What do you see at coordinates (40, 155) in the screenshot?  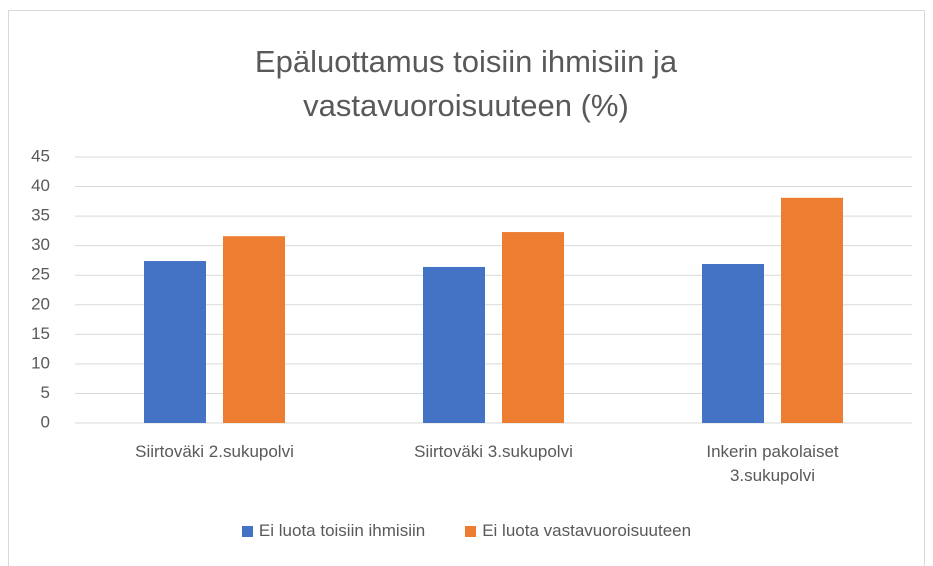 I see `y-tick-label: 45` at bounding box center [40, 155].